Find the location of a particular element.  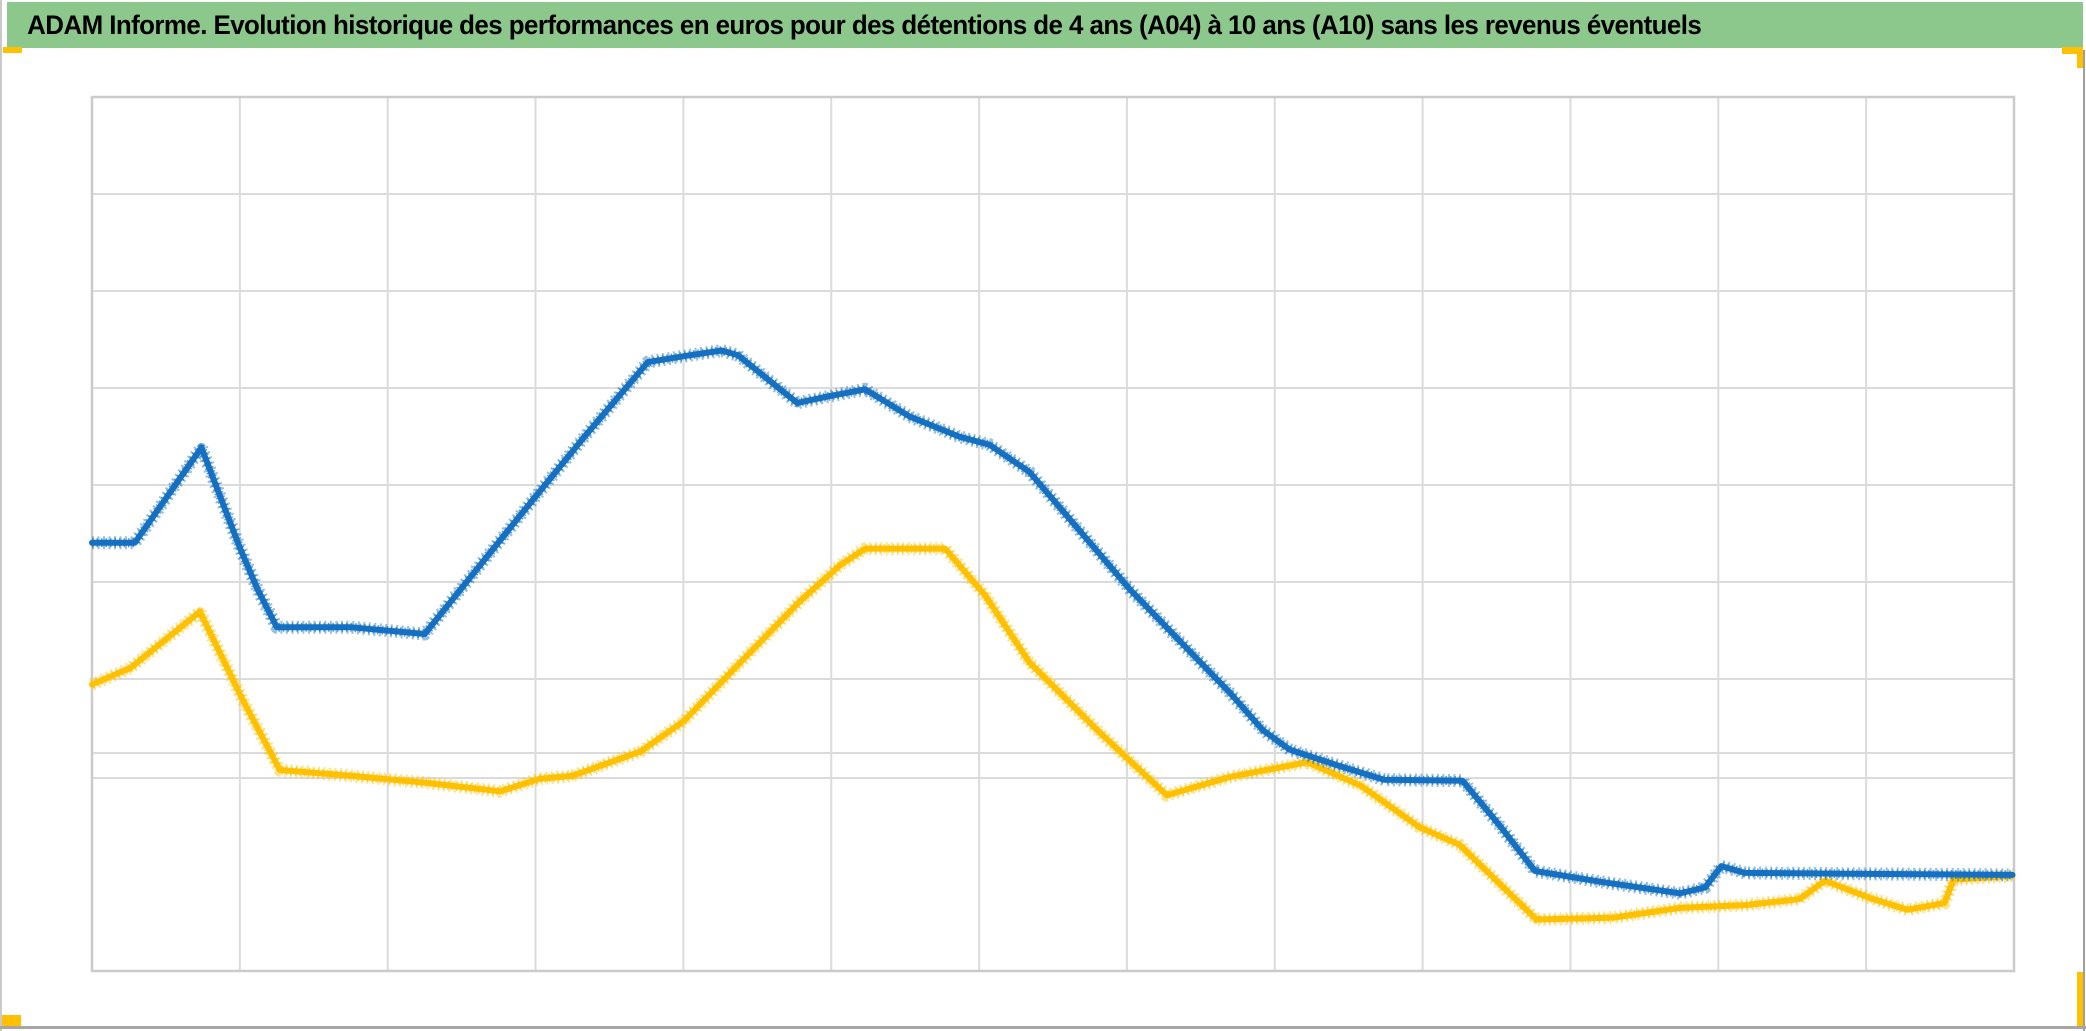

window-bottom-border is located at coordinates (1043, 1027).